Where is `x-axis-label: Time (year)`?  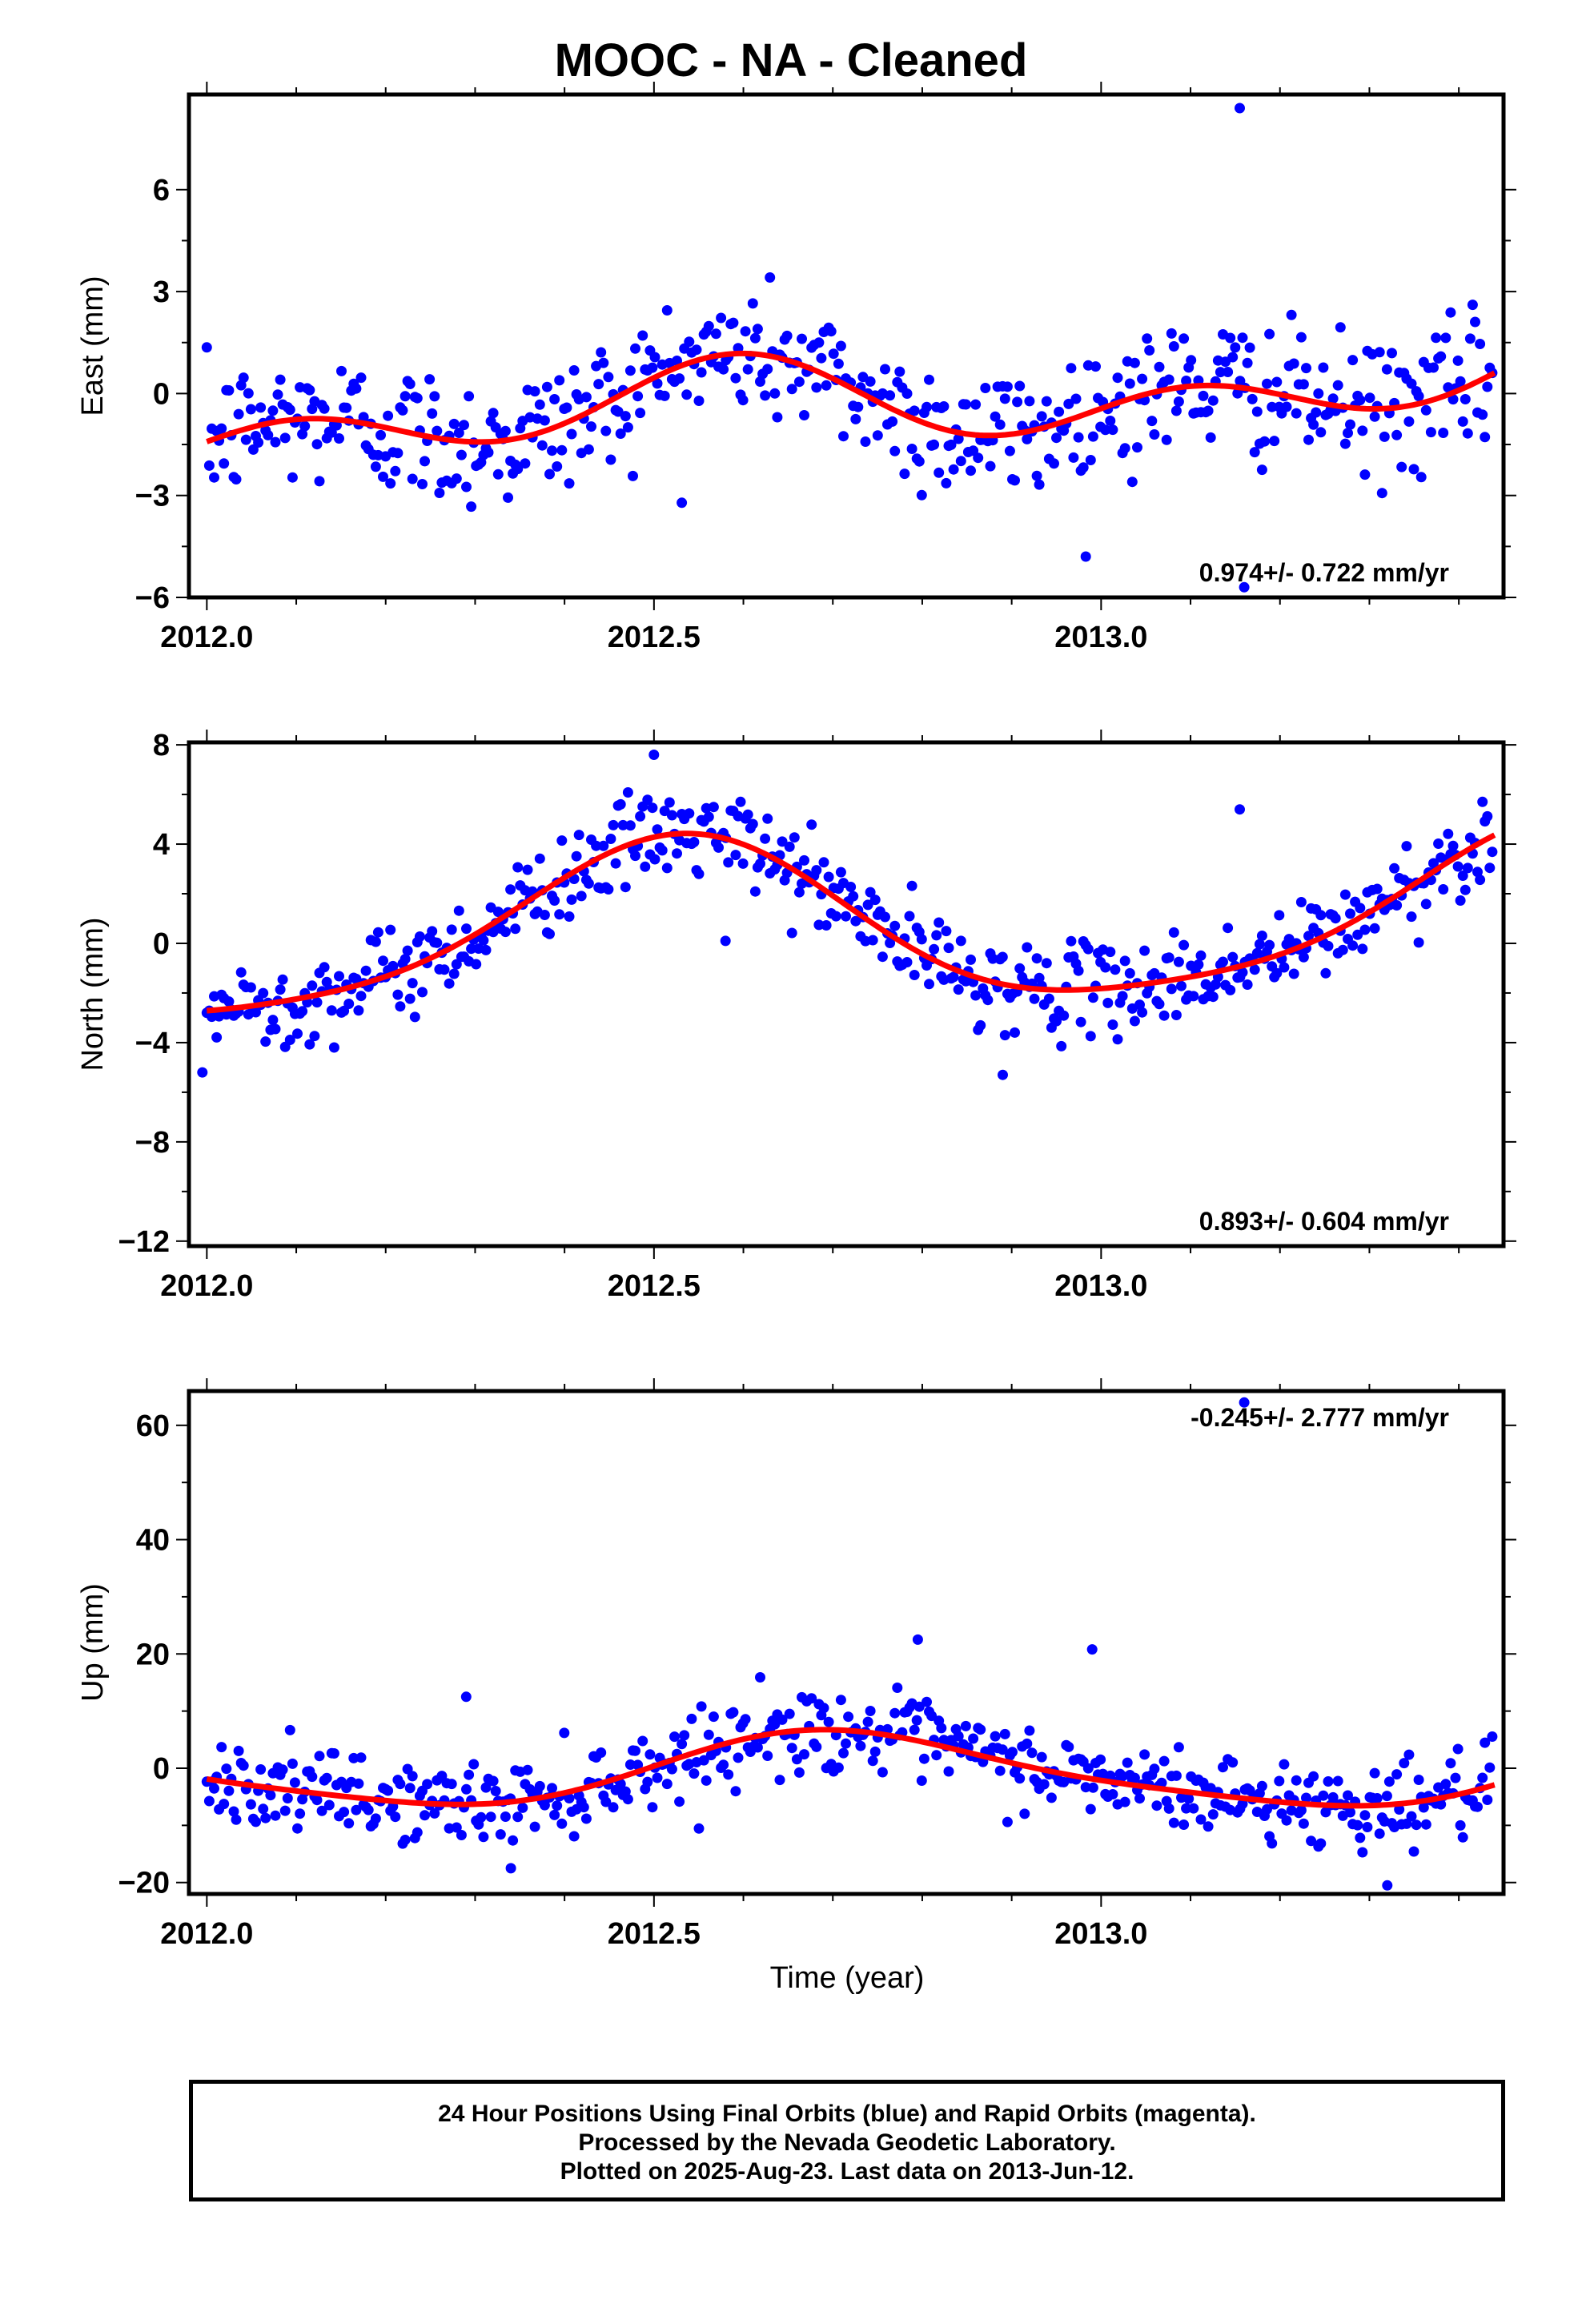 x-axis-label: Time (year) is located at coordinates (847, 1978).